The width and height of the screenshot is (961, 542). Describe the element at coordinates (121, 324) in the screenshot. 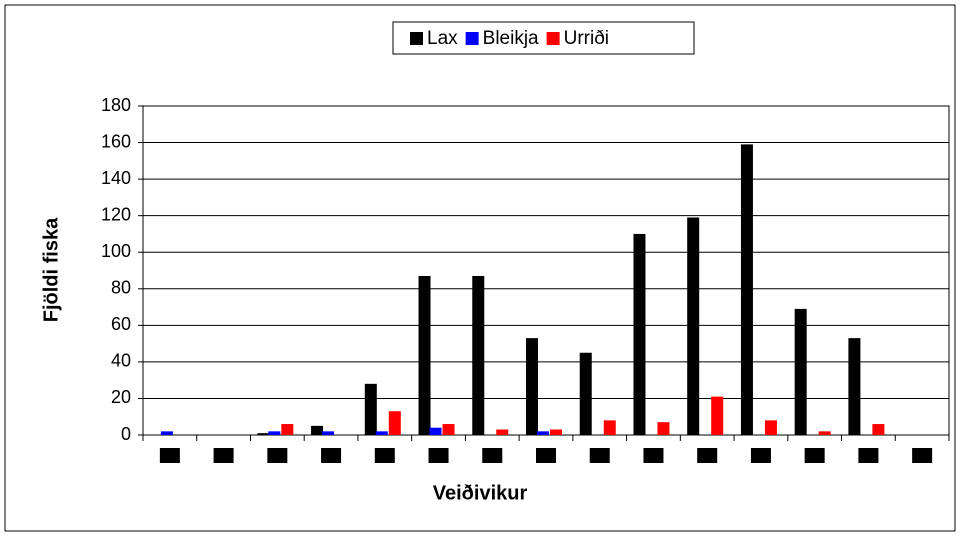

I see `y-tick-label: 60` at that location.